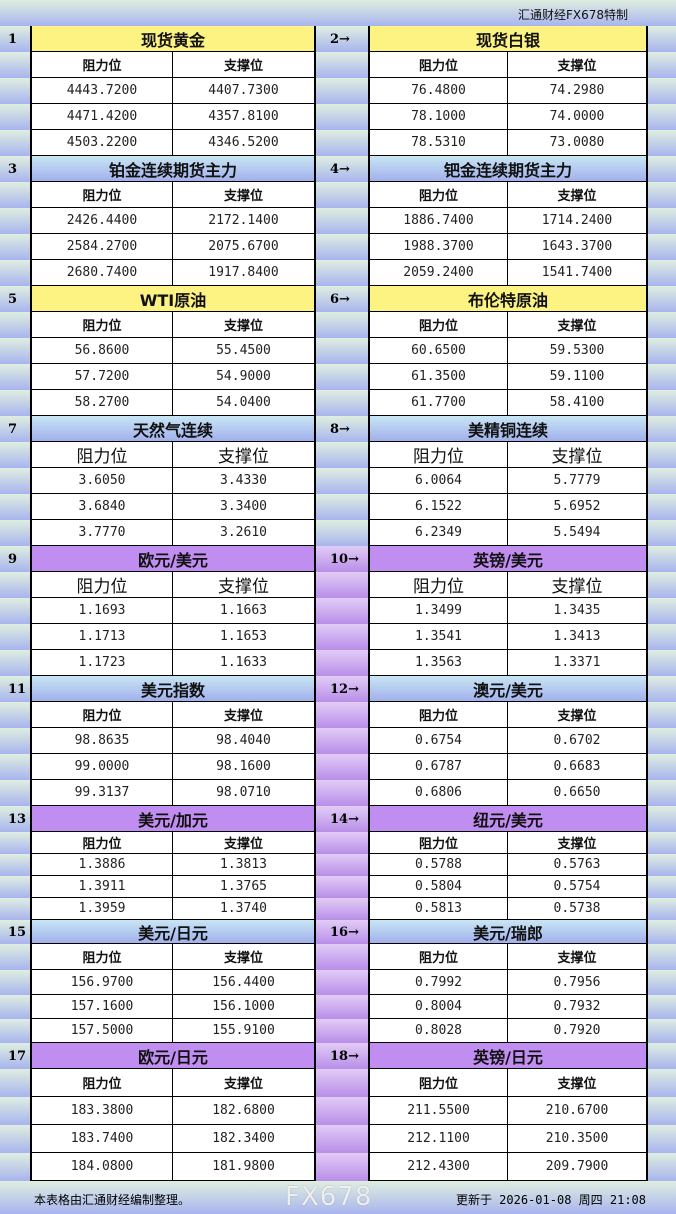 Image resolution: width=676 pixels, height=1214 pixels. Describe the element at coordinates (439, 117) in the screenshot. I see `resistance-value: 78.1000` at that location.